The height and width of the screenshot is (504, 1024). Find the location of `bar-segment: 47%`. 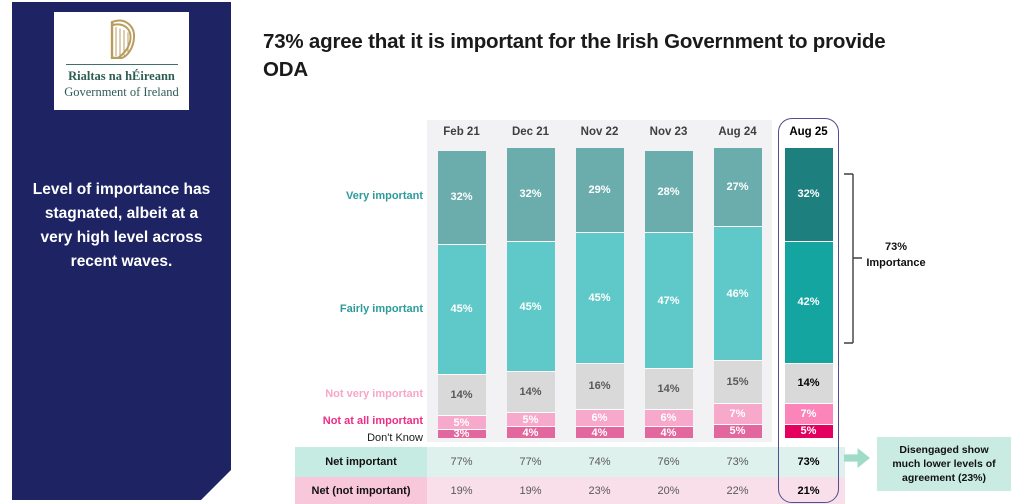

bar-segment: 47% is located at coordinates (668, 300).